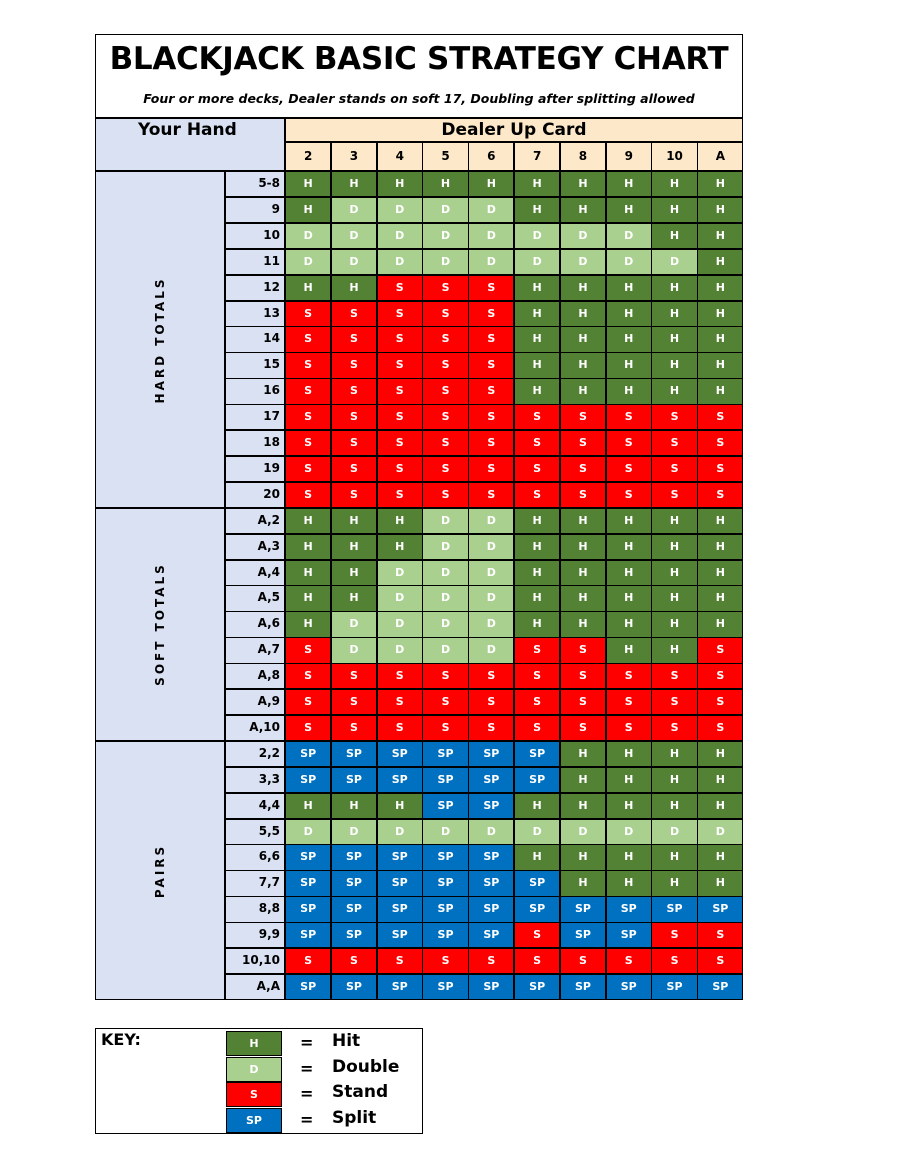 The width and height of the screenshot is (908, 1154). What do you see at coordinates (255, 236) in the screenshot?
I see `hand-label: 10` at bounding box center [255, 236].